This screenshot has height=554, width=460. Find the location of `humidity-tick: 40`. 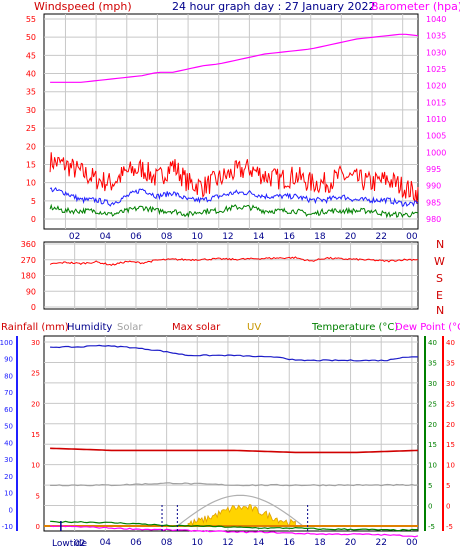

humidity-tick: 40 is located at coordinates (8, 443).